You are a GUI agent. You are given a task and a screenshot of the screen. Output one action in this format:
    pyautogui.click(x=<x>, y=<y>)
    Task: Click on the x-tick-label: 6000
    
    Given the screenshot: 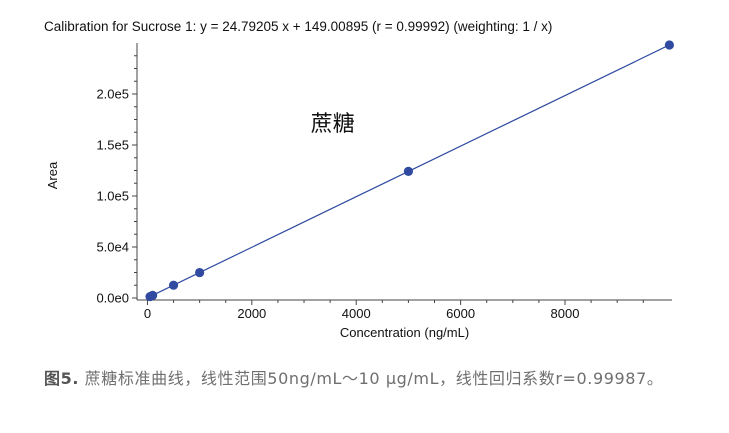 What is the action you would take?
    pyautogui.click(x=460, y=313)
    